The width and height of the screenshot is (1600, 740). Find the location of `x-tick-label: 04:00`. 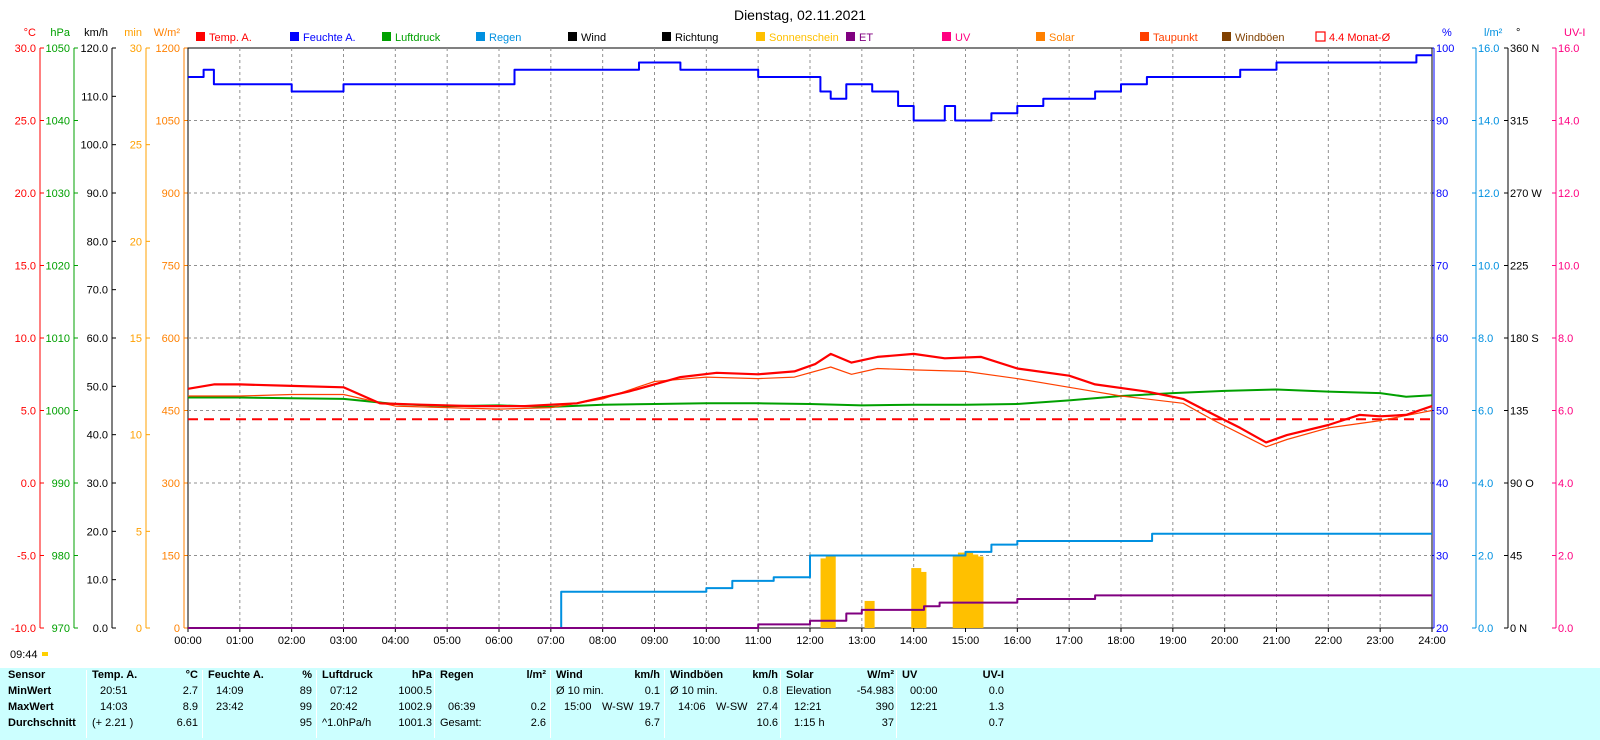

x-tick-label: 04:00 is located at coordinates (396, 641).